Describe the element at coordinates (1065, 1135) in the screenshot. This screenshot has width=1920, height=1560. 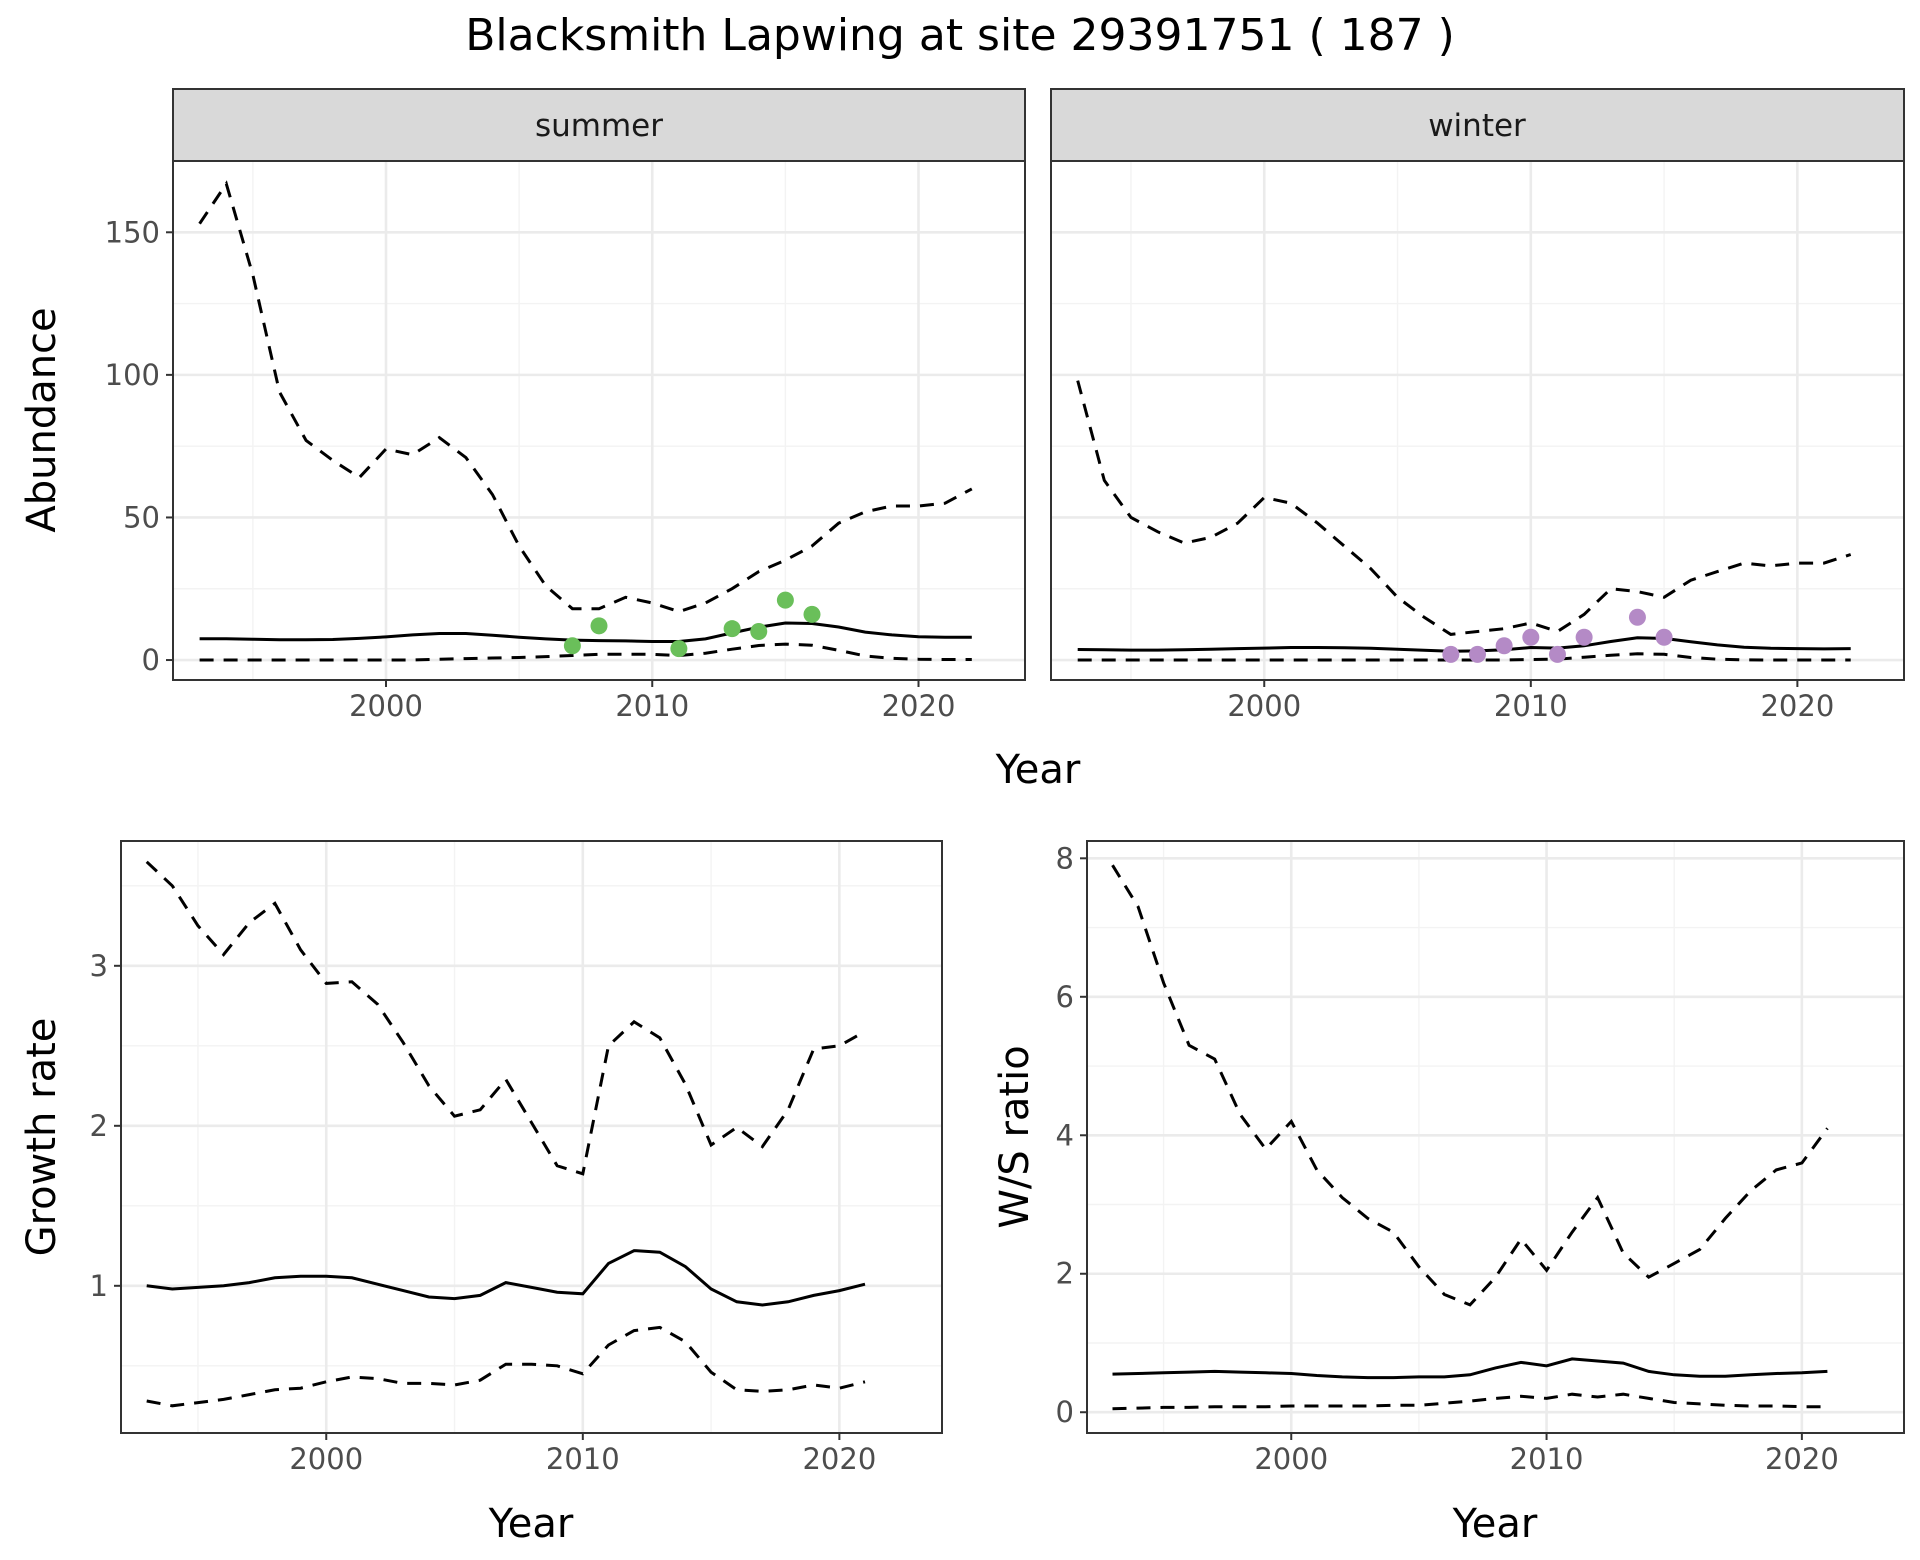
I see `ratio-y-tick-label: 4` at that location.